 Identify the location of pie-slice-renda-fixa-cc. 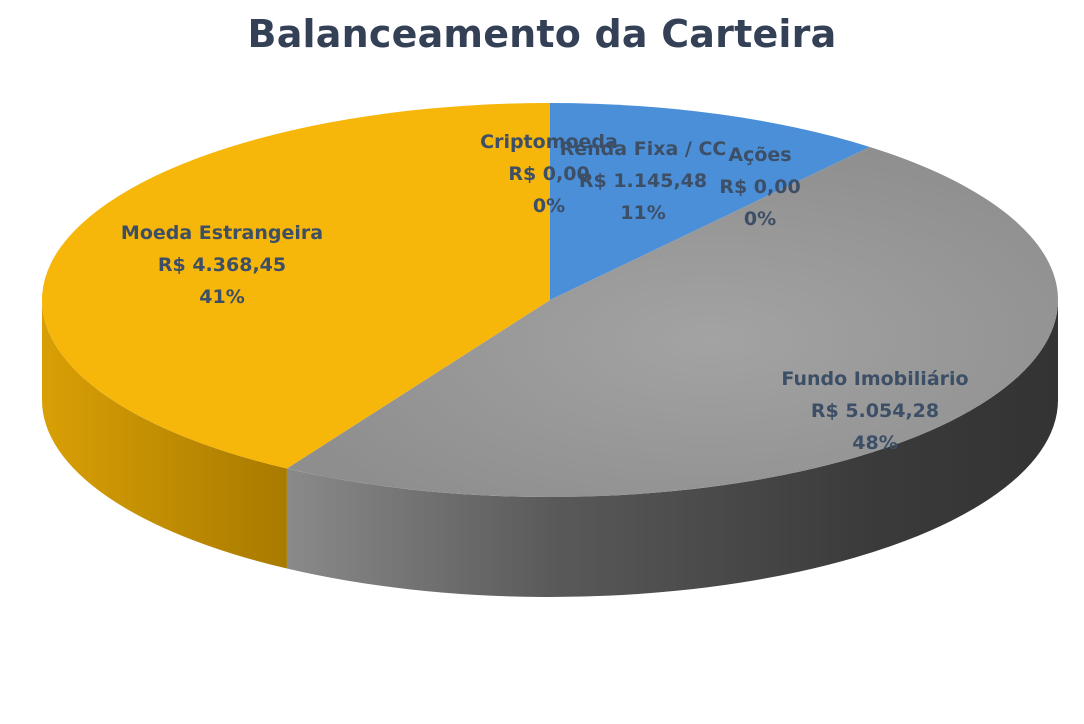
(710, 201).